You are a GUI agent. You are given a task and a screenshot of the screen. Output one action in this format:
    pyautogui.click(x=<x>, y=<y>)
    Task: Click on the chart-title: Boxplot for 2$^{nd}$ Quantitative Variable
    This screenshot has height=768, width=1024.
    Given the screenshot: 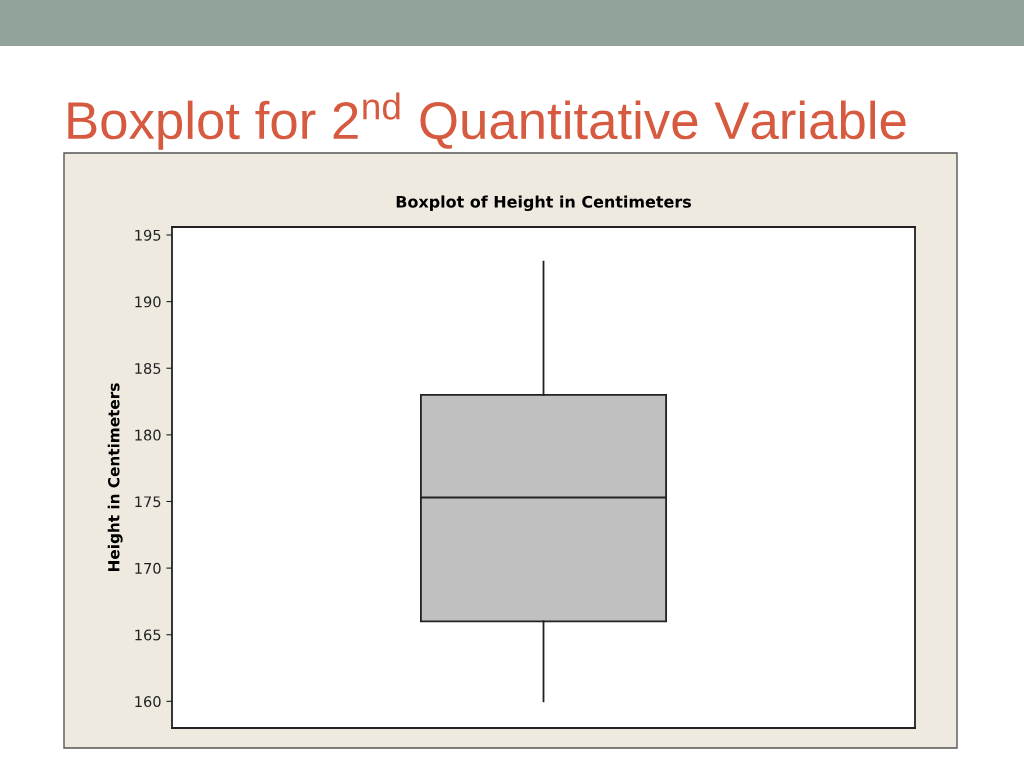 What is the action you would take?
    pyautogui.click(x=487, y=121)
    